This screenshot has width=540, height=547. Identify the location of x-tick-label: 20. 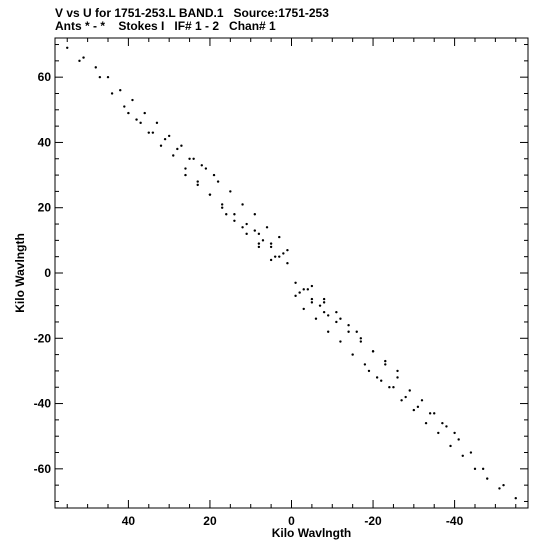
(210, 521).